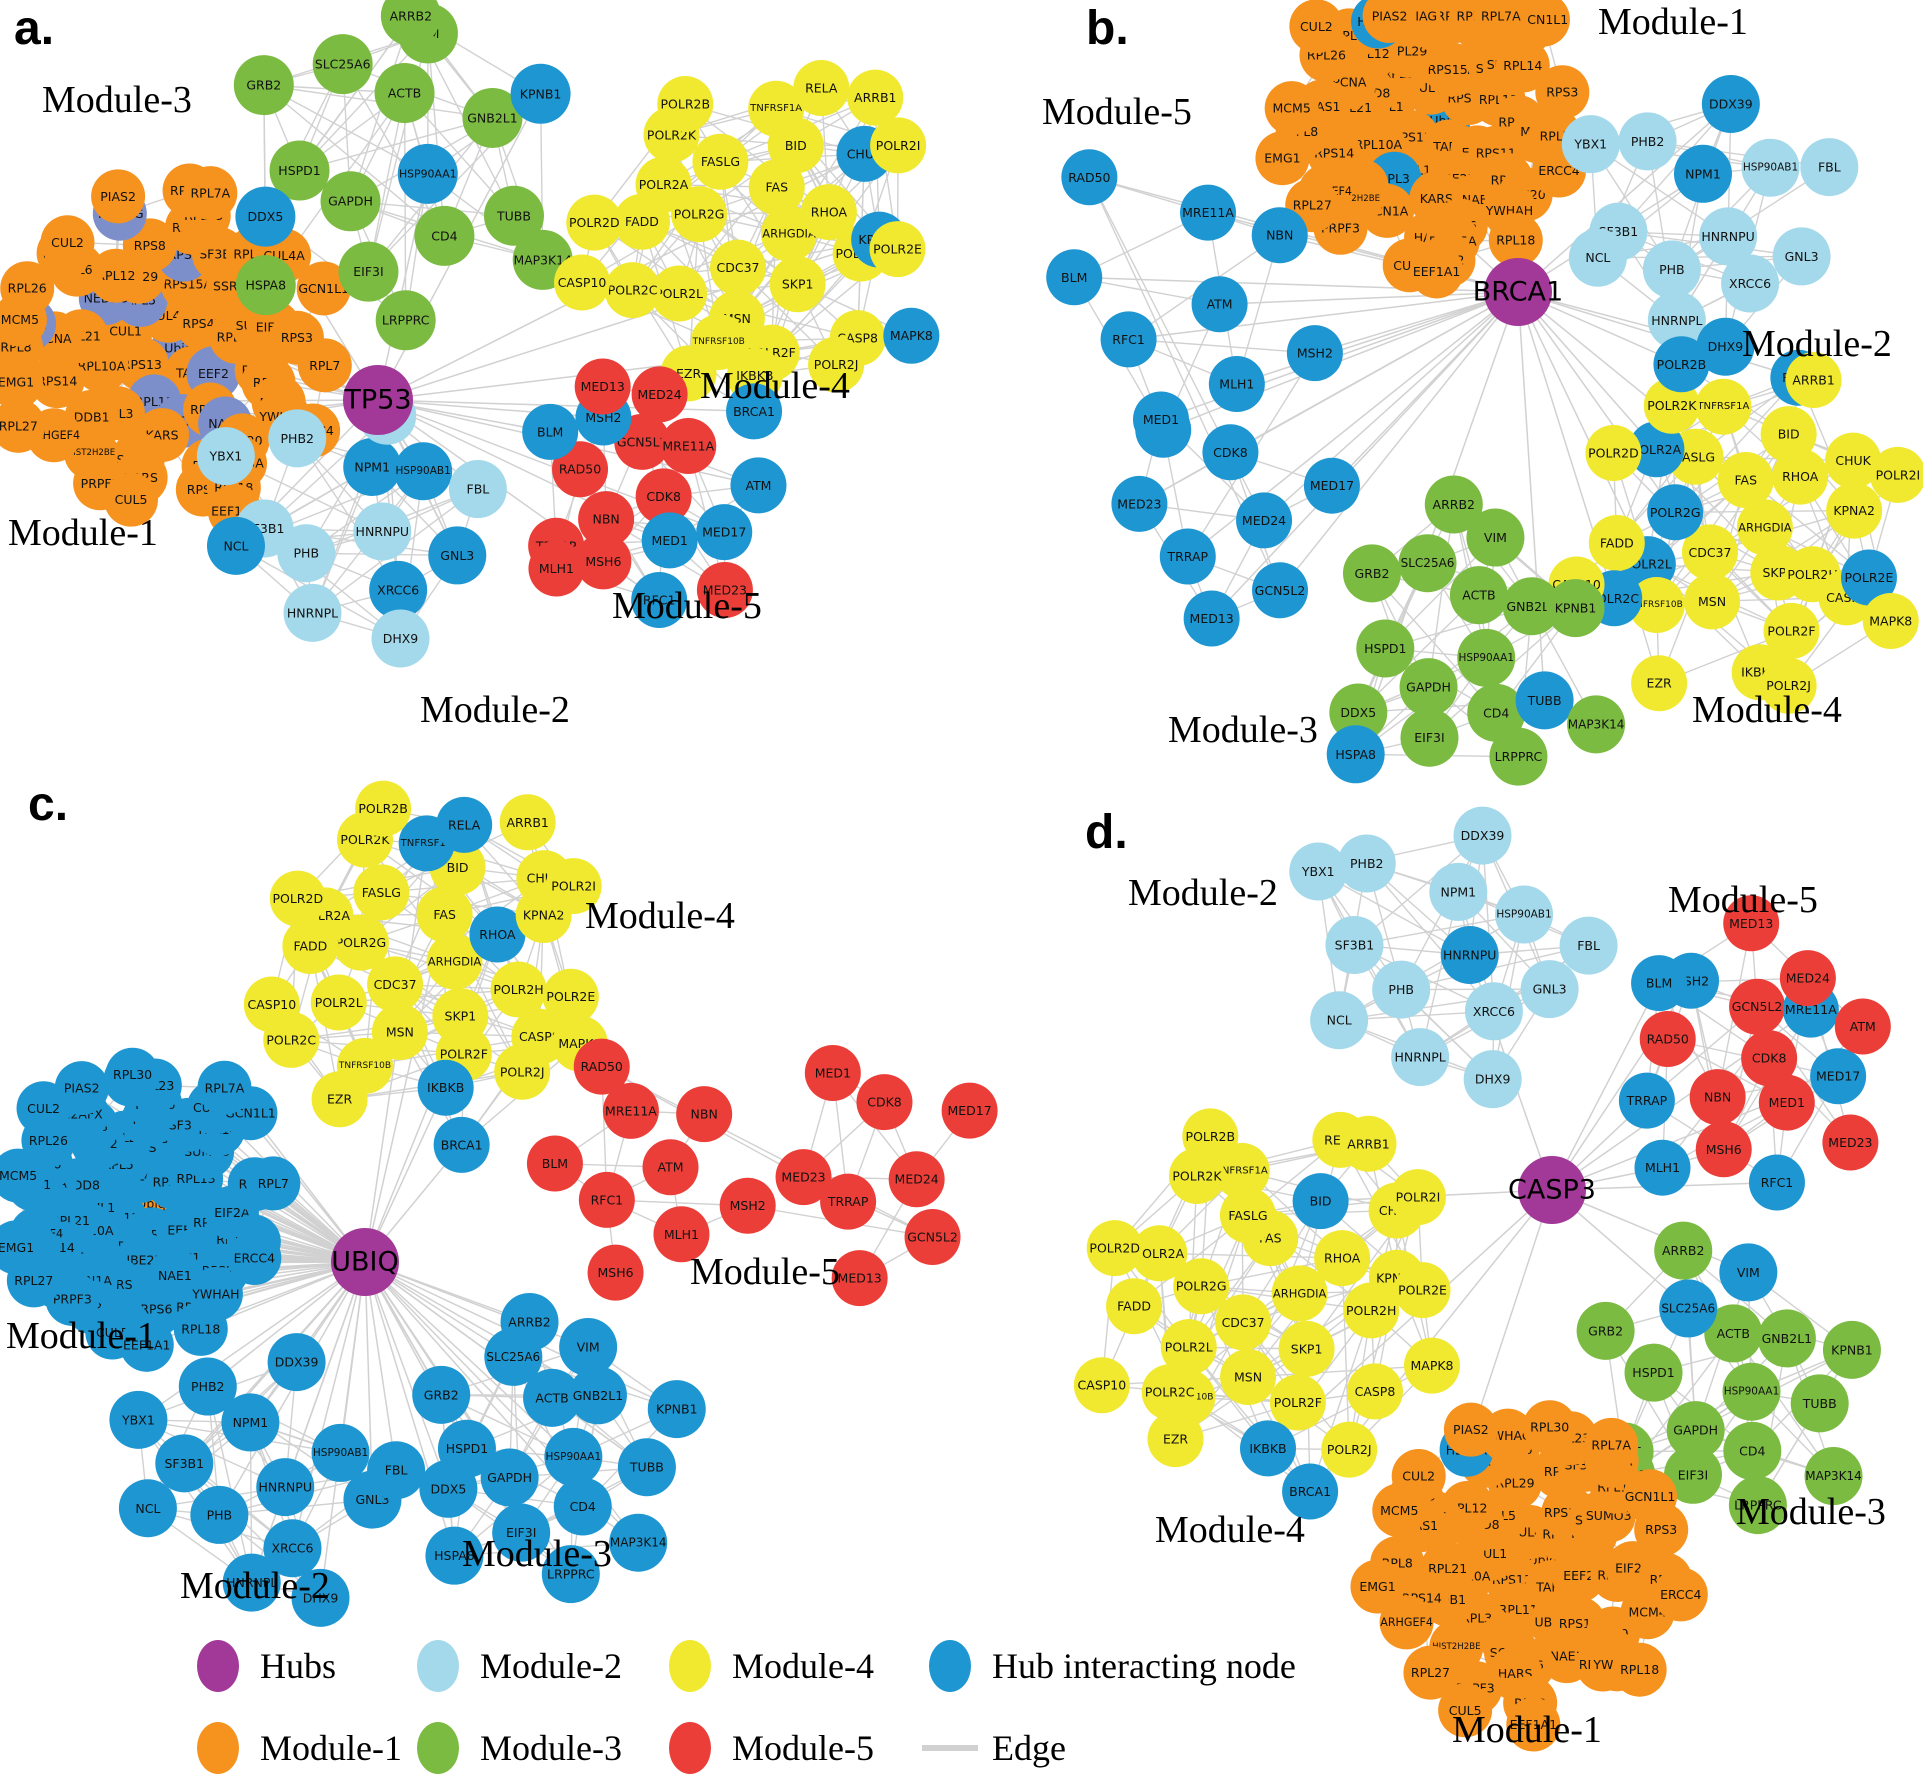 This screenshot has width=1923, height=1775. Describe the element at coordinates (1854, 510) in the screenshot. I see `node-KPNA2` at that location.